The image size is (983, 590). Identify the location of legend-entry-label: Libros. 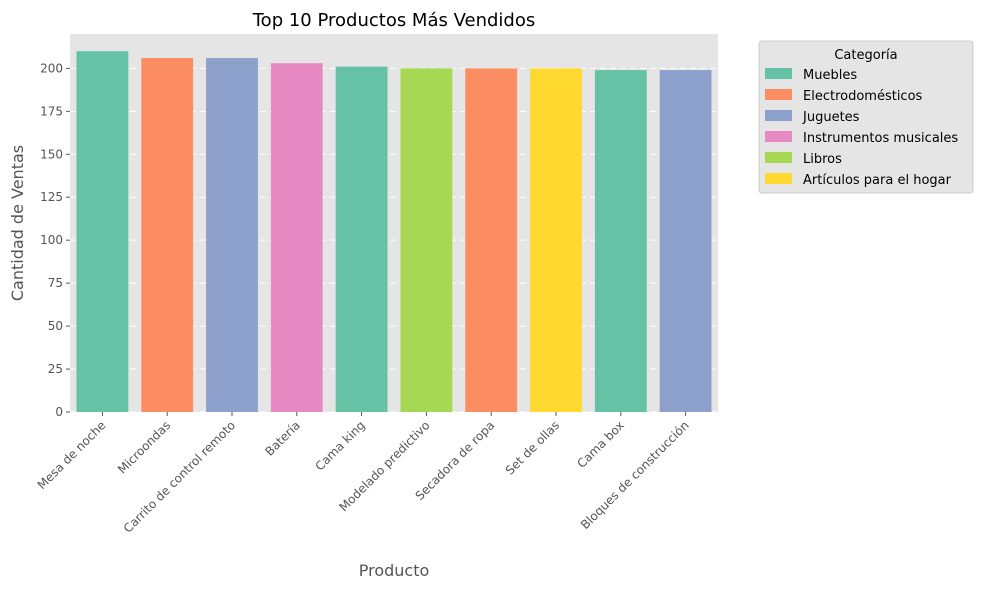
(822, 159).